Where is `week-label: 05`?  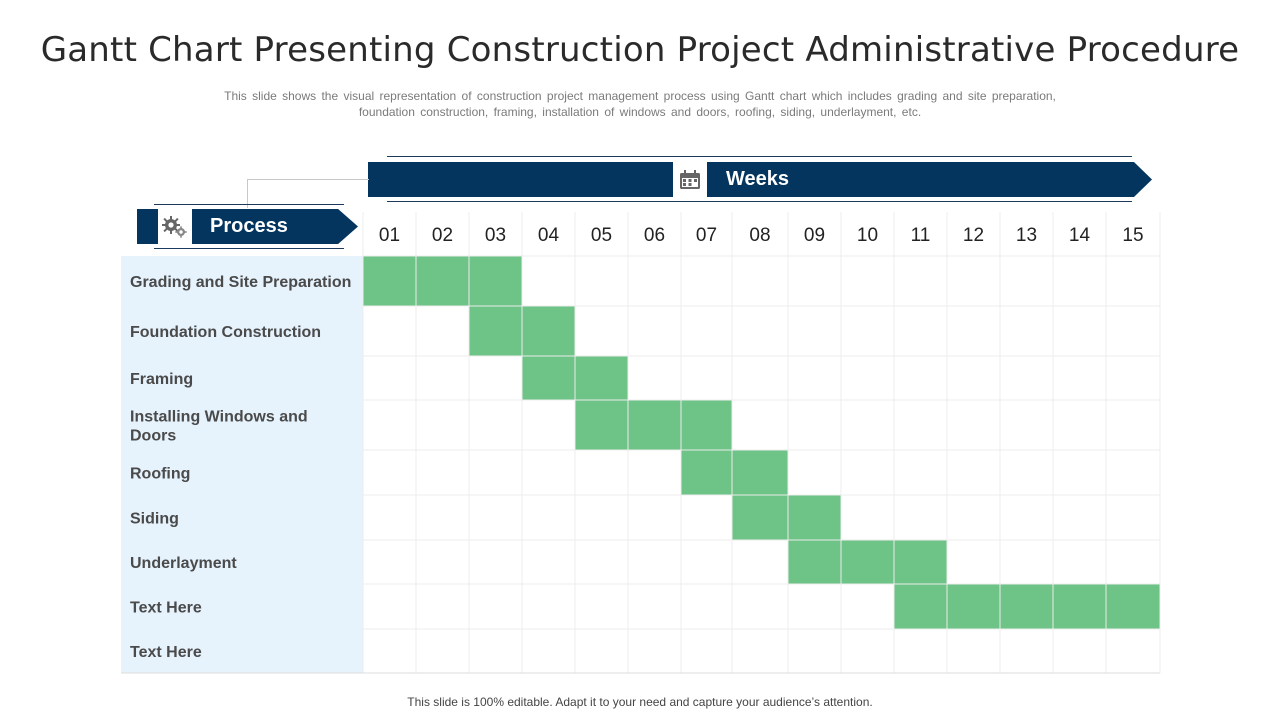
week-label: 05 is located at coordinates (601, 235).